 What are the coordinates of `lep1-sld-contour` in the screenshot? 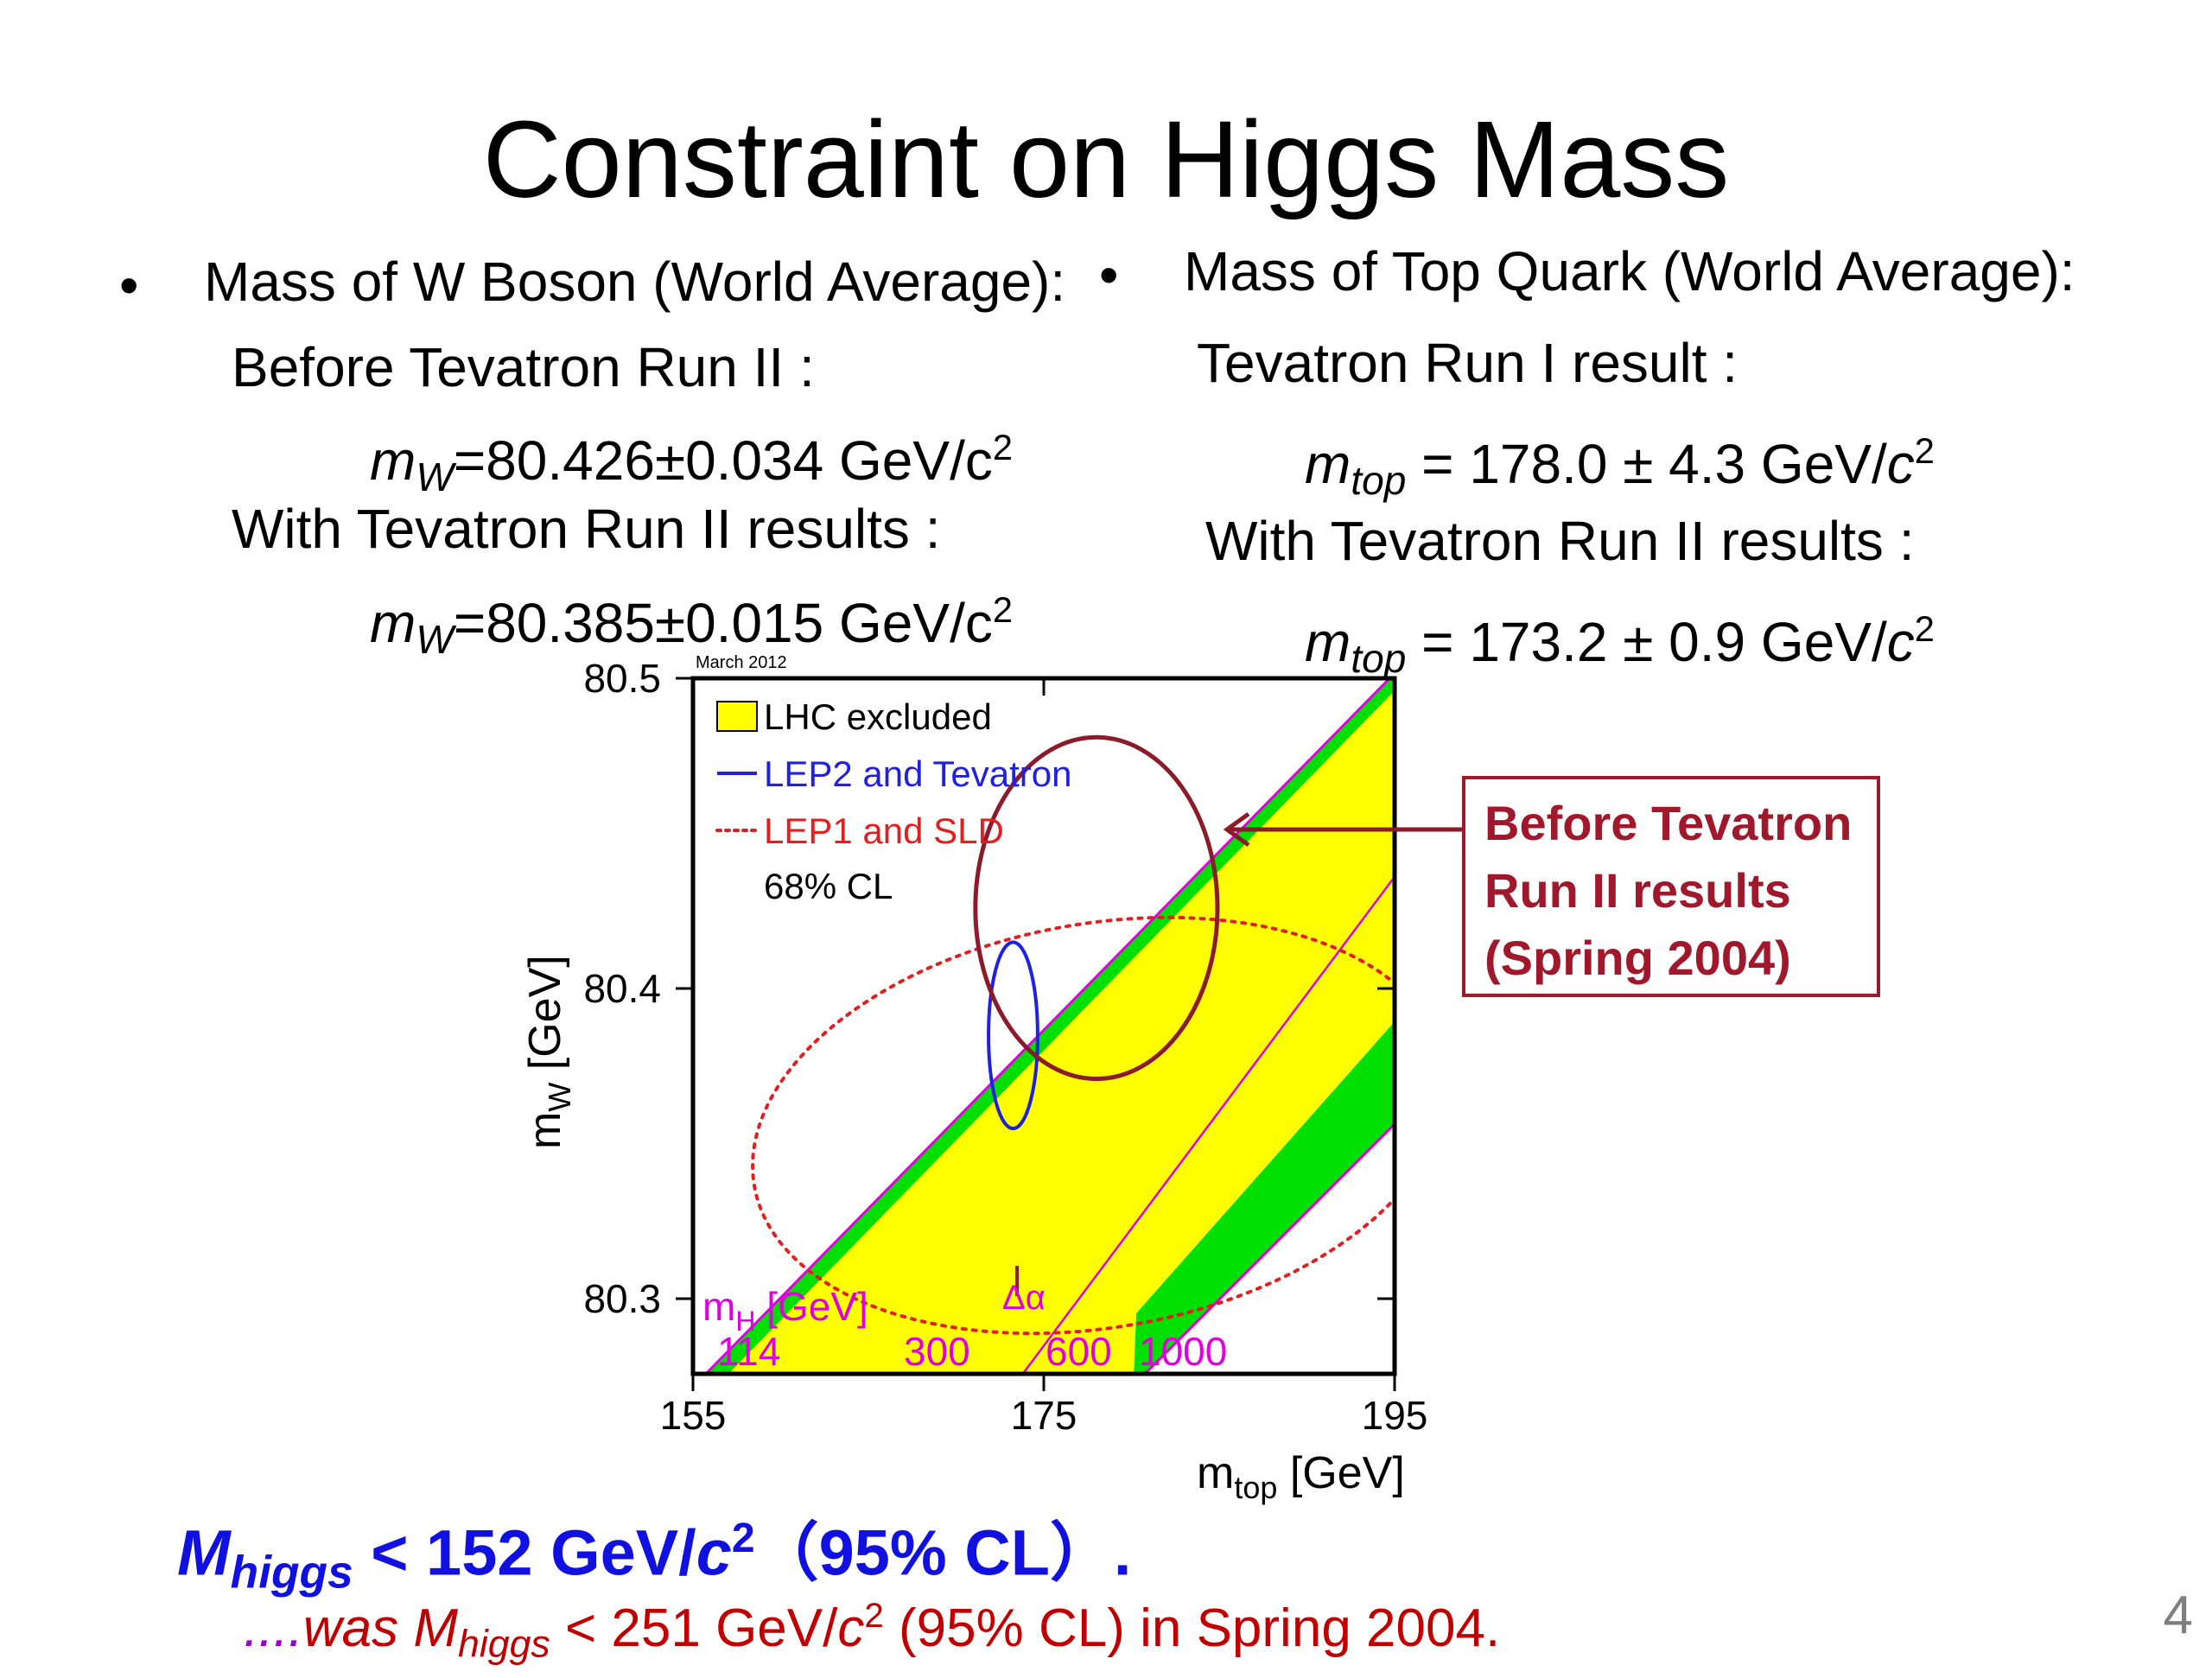 It's located at (1073, 1126).